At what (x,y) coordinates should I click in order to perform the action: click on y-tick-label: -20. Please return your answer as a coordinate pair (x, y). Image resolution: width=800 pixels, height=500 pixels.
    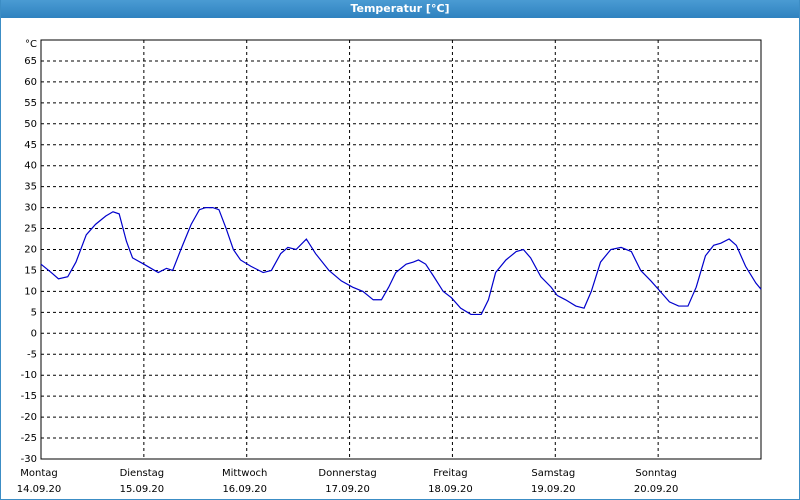
    Looking at the image, I should click on (29, 417).